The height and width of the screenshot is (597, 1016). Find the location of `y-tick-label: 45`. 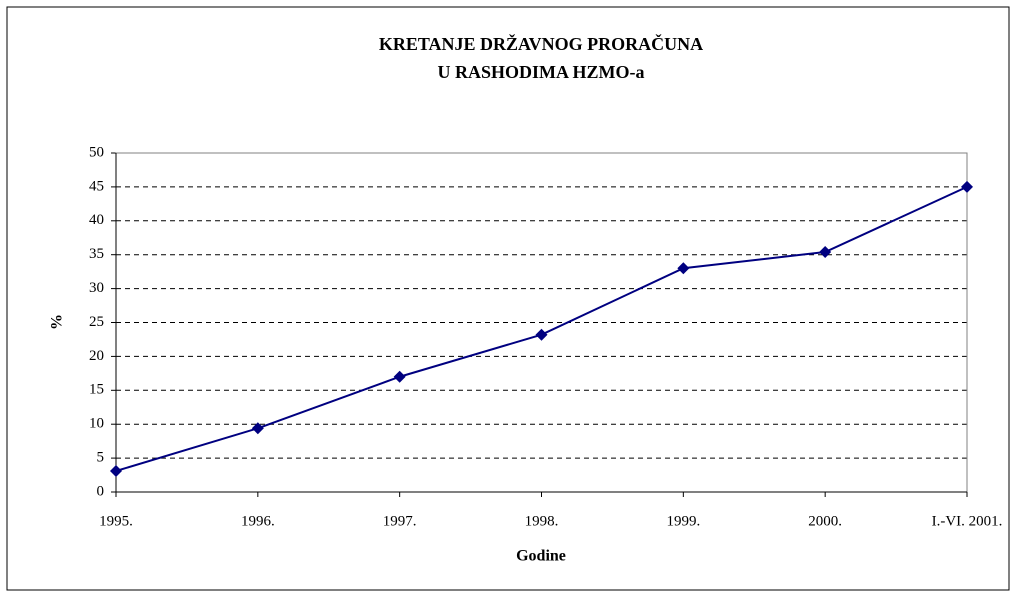

y-tick-label: 45 is located at coordinates (96, 186).